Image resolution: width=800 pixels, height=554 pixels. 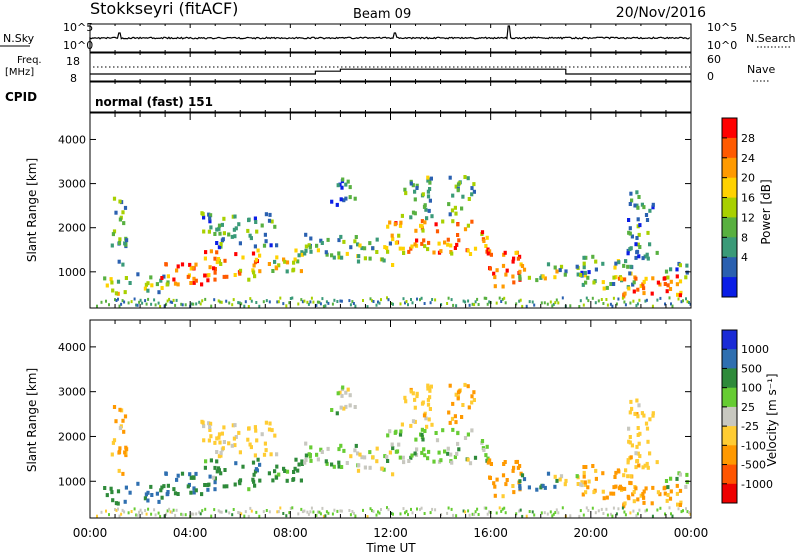 I want to click on colorbar-tick-label: 25, so click(x=748, y=407).